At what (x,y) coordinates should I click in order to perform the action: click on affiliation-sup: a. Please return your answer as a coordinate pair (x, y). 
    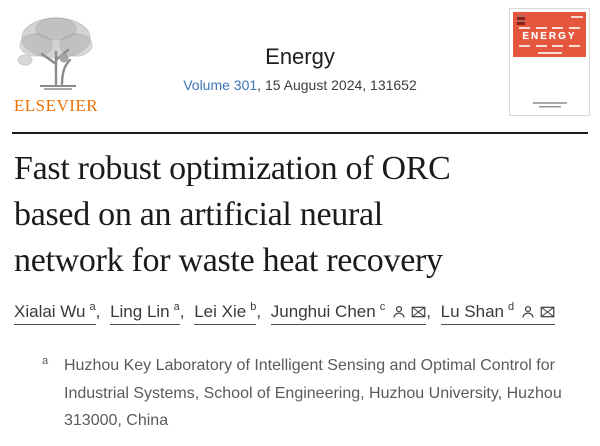
    Looking at the image, I should click on (45, 361).